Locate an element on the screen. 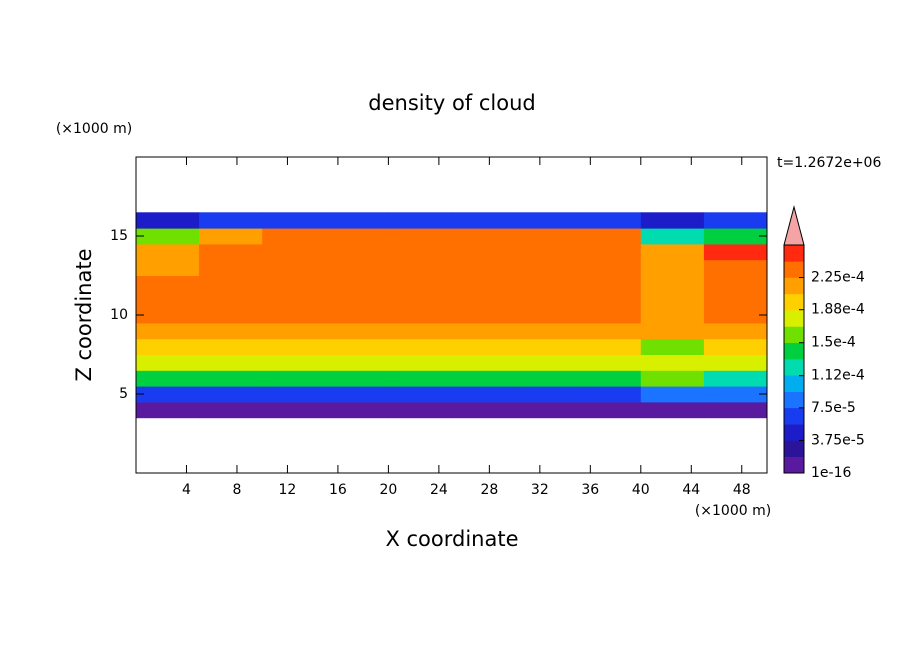 Image resolution: width=904 pixels, height=654 pixels. x-tick-label: 48 is located at coordinates (742, 490).